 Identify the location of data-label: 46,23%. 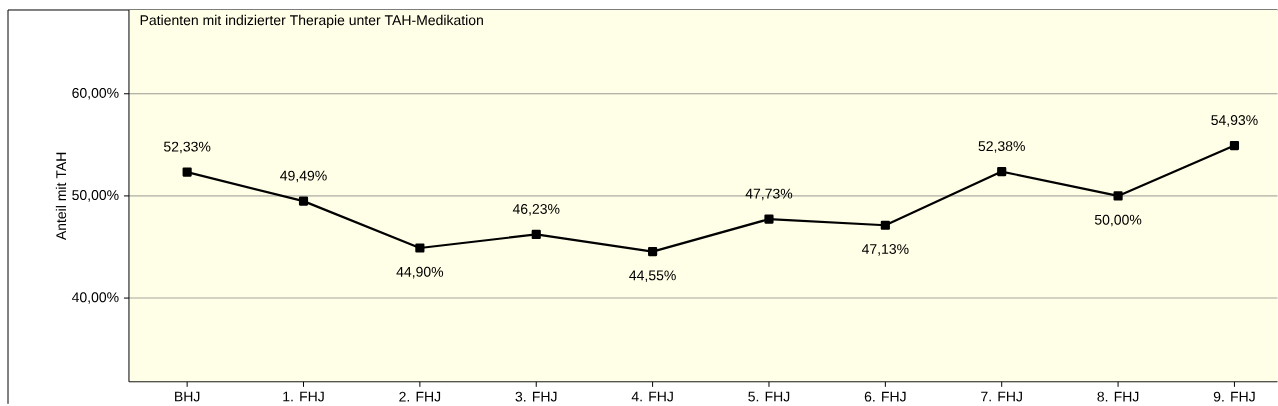
(536, 209).